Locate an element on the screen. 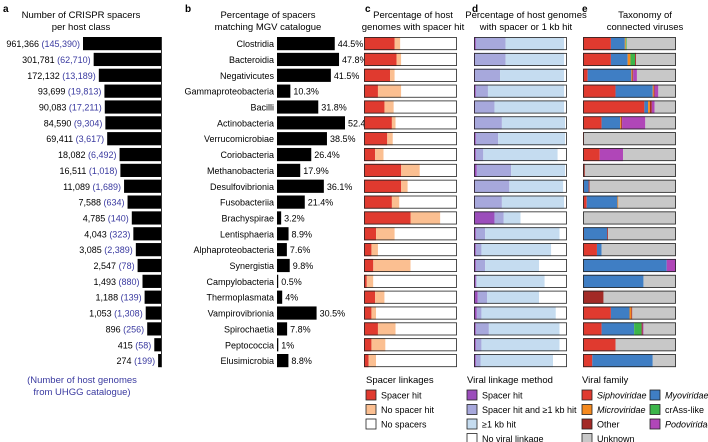  panel-b-category-label: Lentisphaeria is located at coordinates (247, 234).